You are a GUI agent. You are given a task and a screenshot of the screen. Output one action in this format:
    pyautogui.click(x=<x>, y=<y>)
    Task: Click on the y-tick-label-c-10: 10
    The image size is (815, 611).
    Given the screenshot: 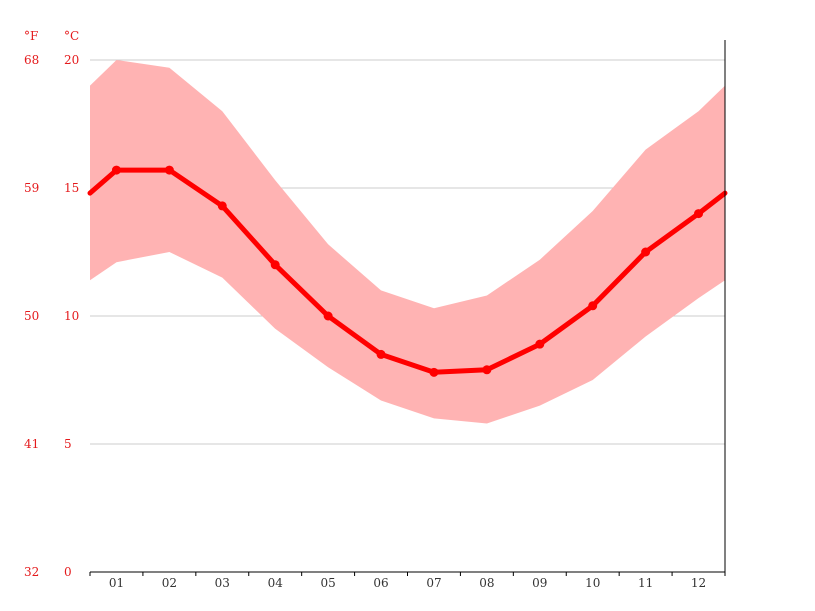 What is the action you would take?
    pyautogui.click(x=71, y=316)
    